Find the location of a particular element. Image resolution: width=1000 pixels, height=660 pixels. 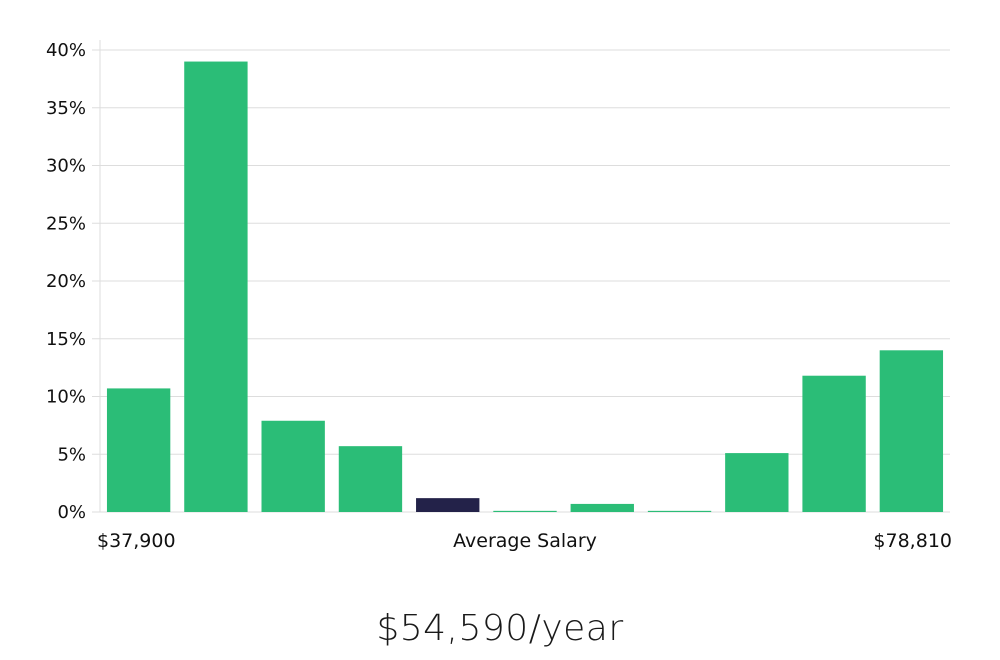

y-tick-label: 25% is located at coordinates (66, 223).